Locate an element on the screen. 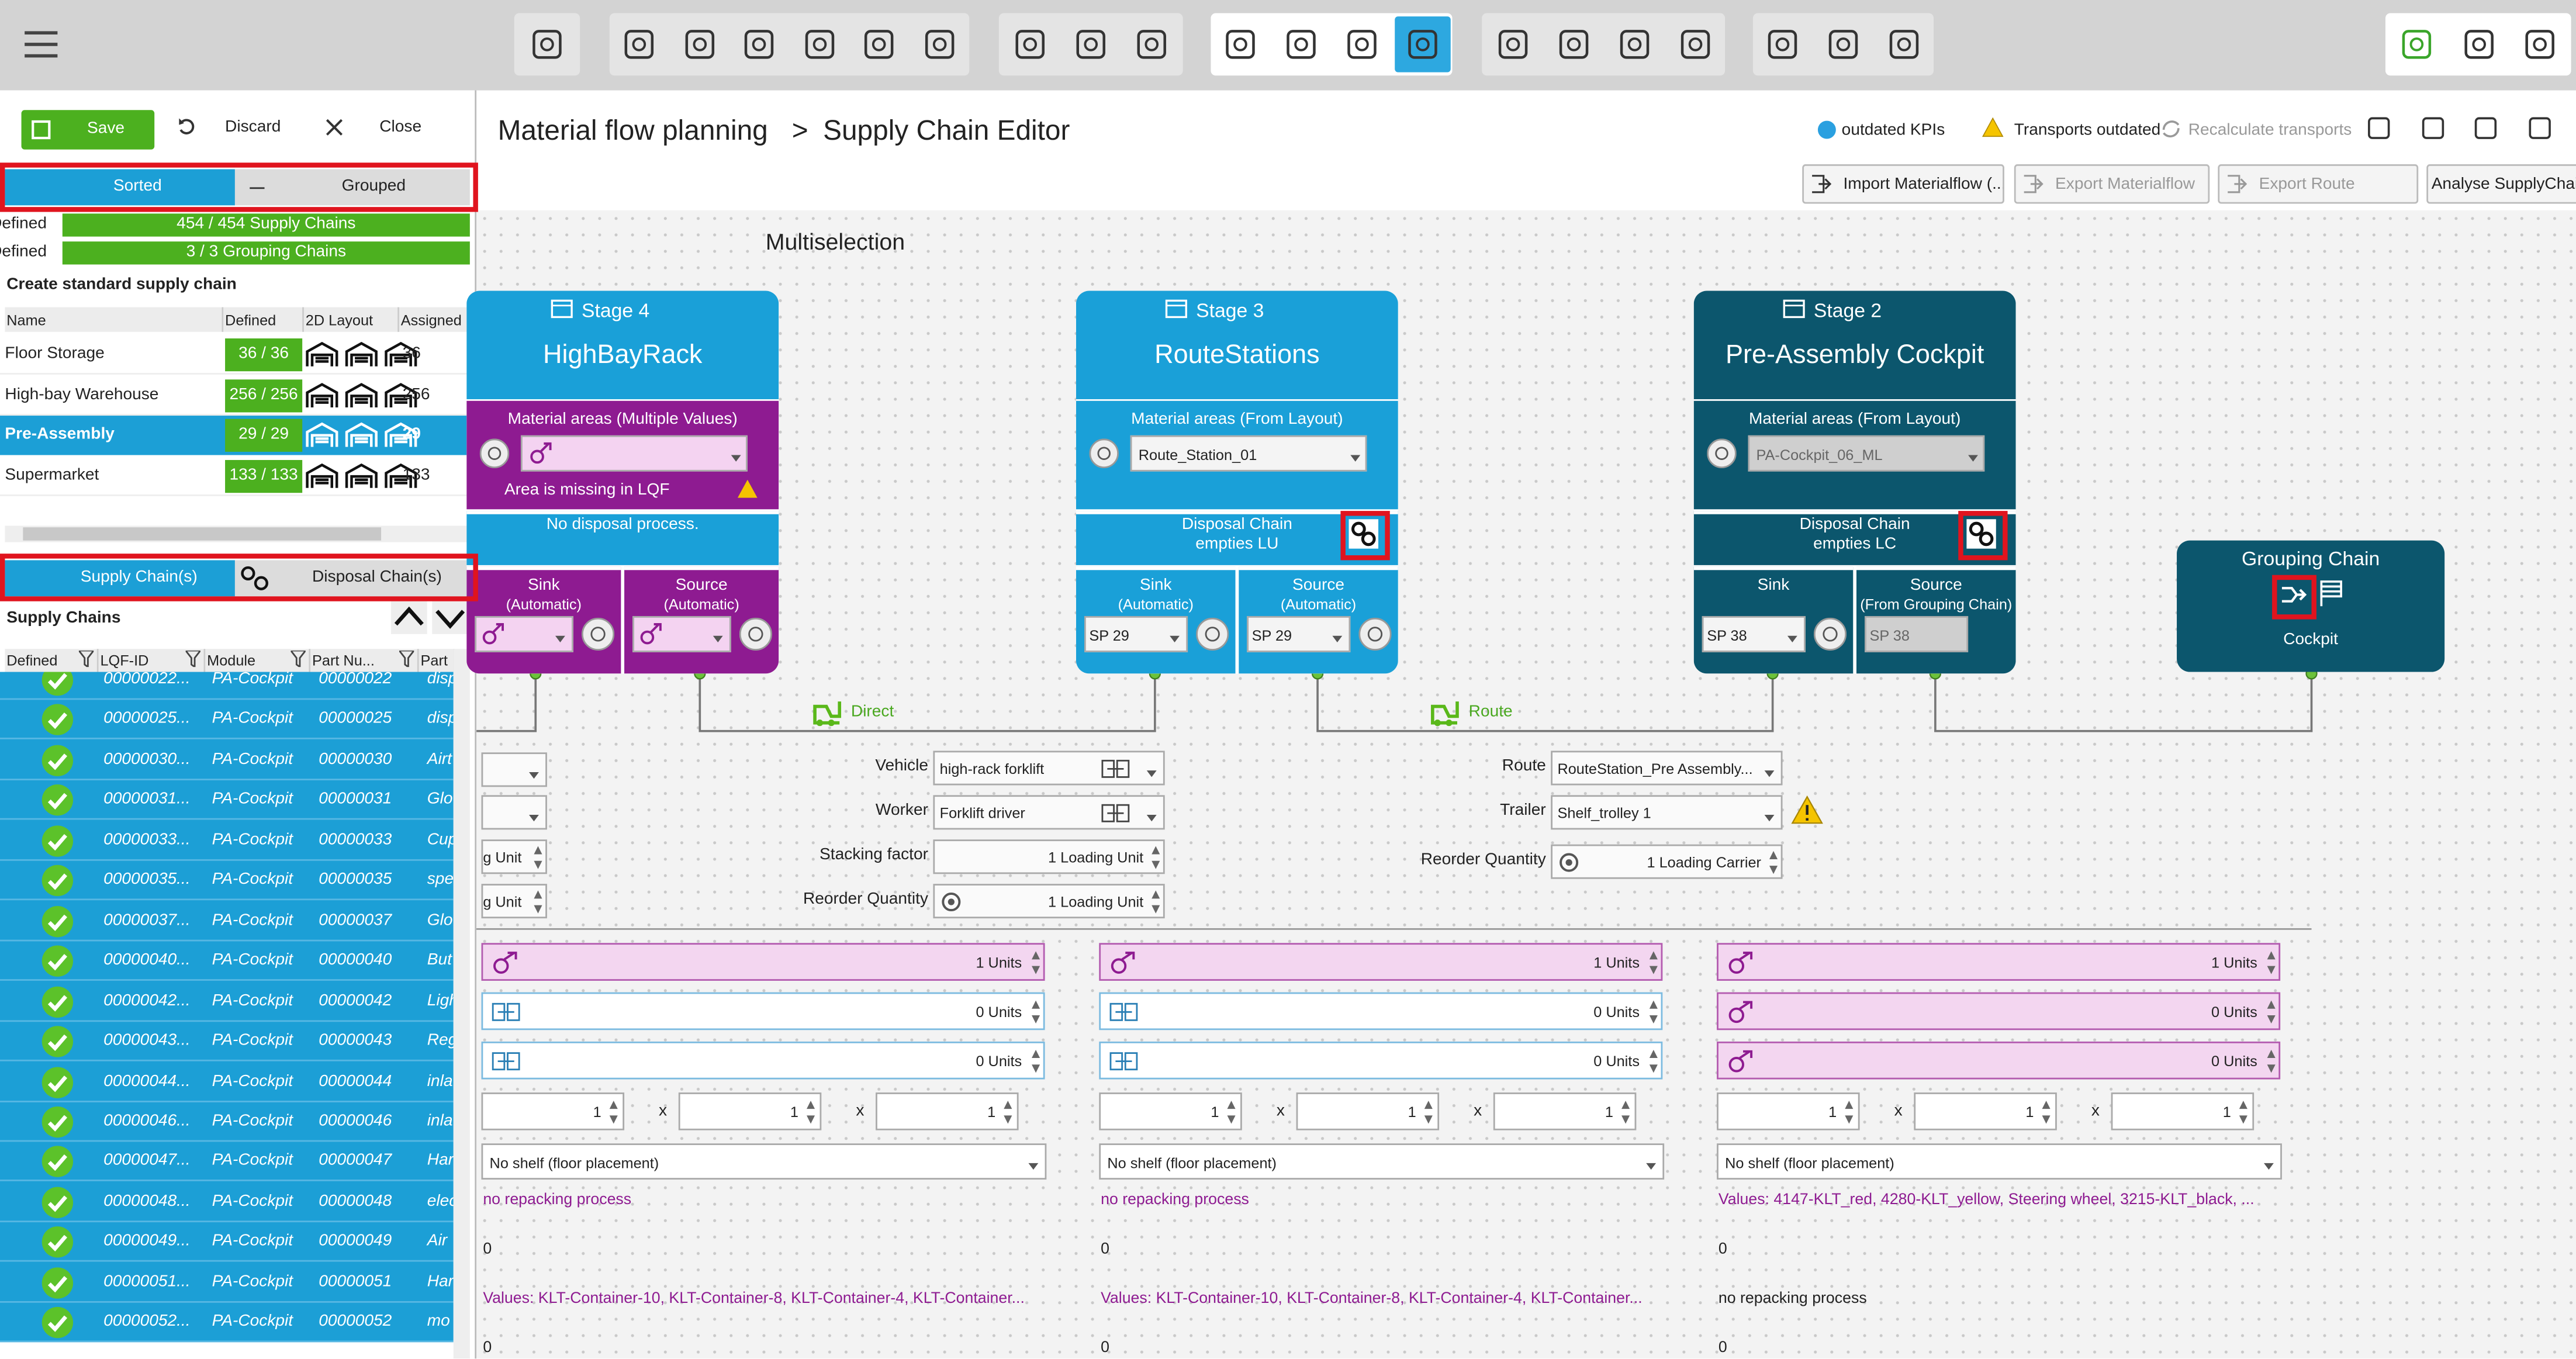 The height and width of the screenshot is (1359, 2576). form-field: g Unit is located at coordinates (514, 856).